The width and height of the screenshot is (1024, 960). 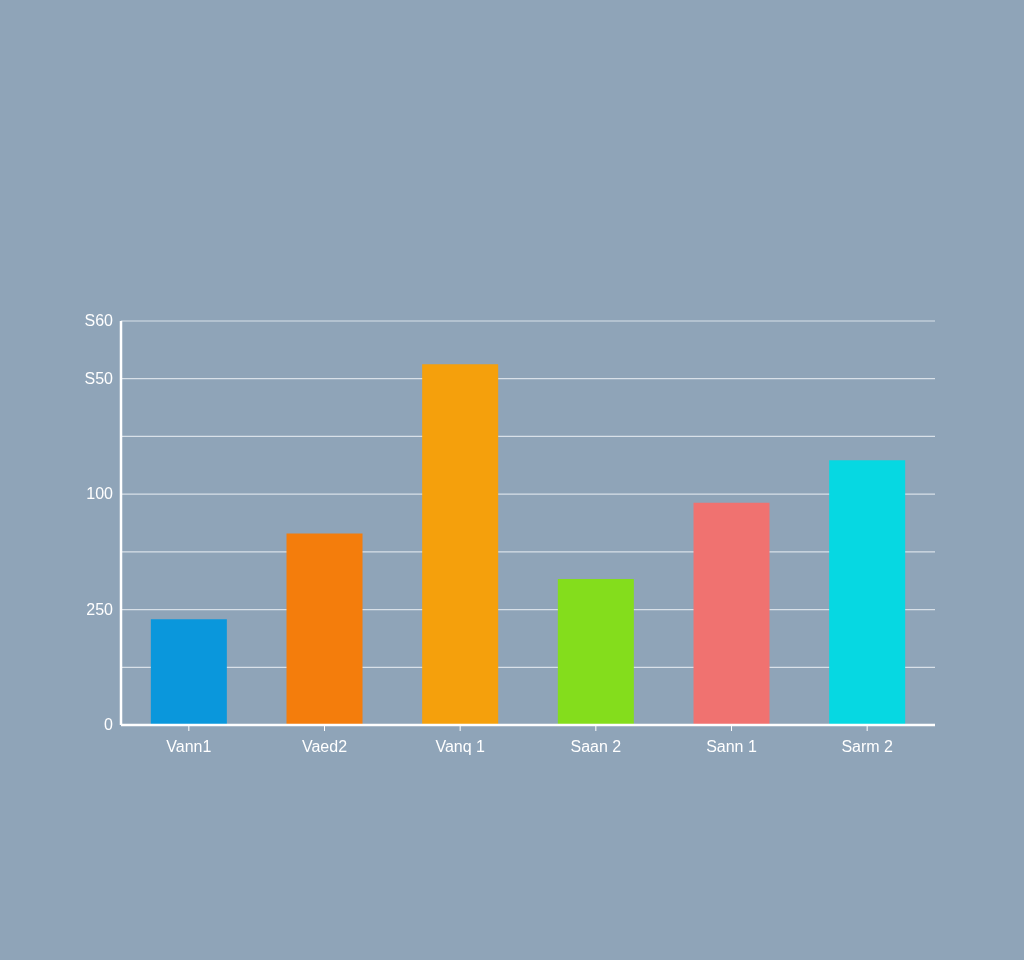 I want to click on text: S50, so click(x=98, y=378).